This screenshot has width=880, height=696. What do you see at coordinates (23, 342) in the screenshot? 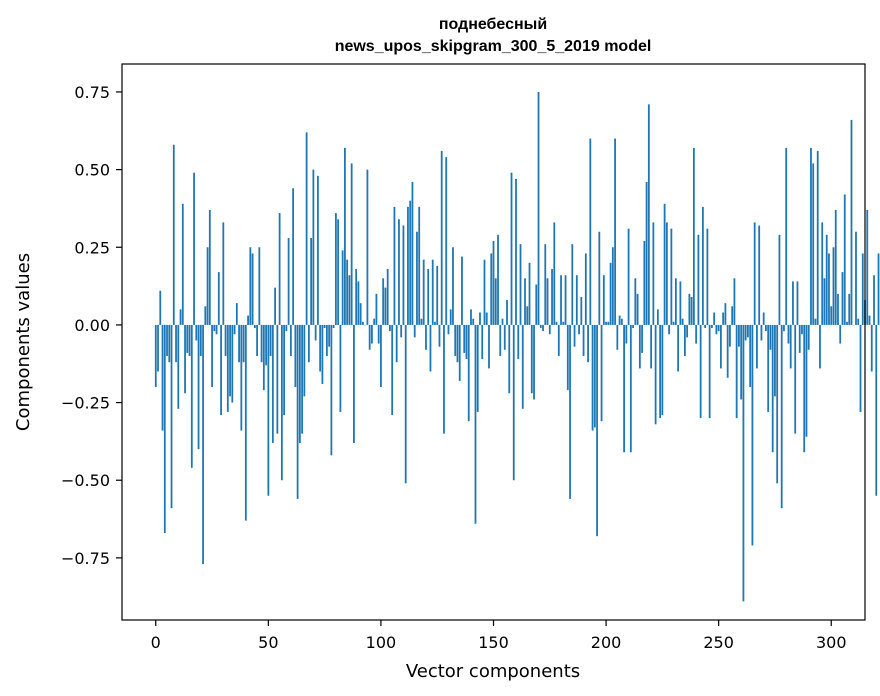
I see `y-axis-label: Components values` at bounding box center [23, 342].